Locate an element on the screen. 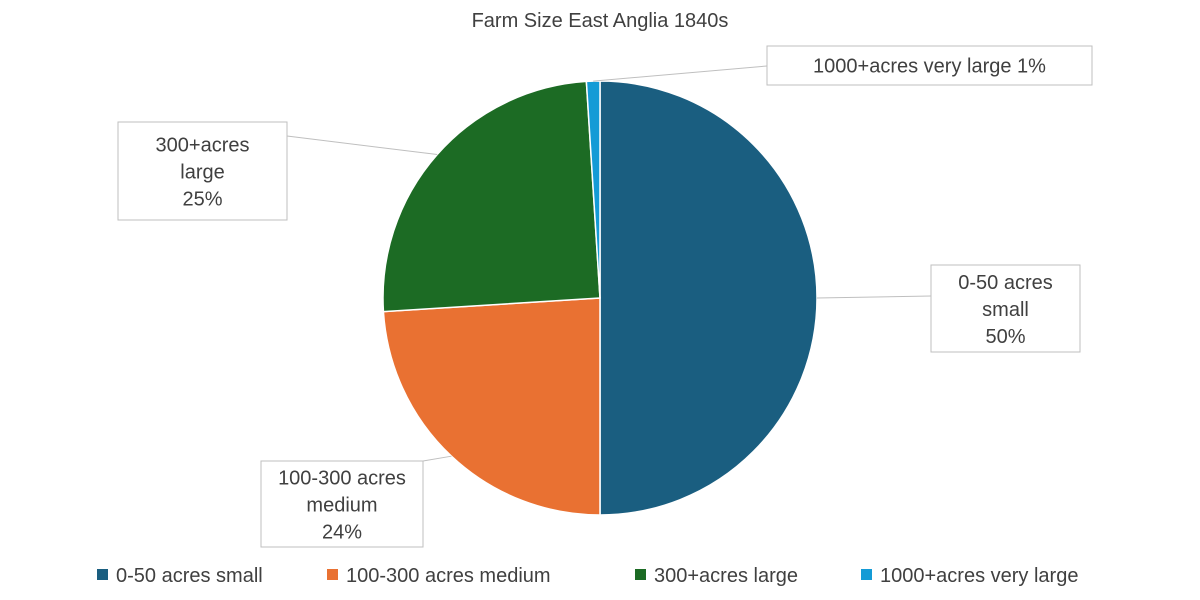 The height and width of the screenshot is (600, 1200). legend-item-100-300-acres-medium: 100-300 acres medium is located at coordinates (439, 576).